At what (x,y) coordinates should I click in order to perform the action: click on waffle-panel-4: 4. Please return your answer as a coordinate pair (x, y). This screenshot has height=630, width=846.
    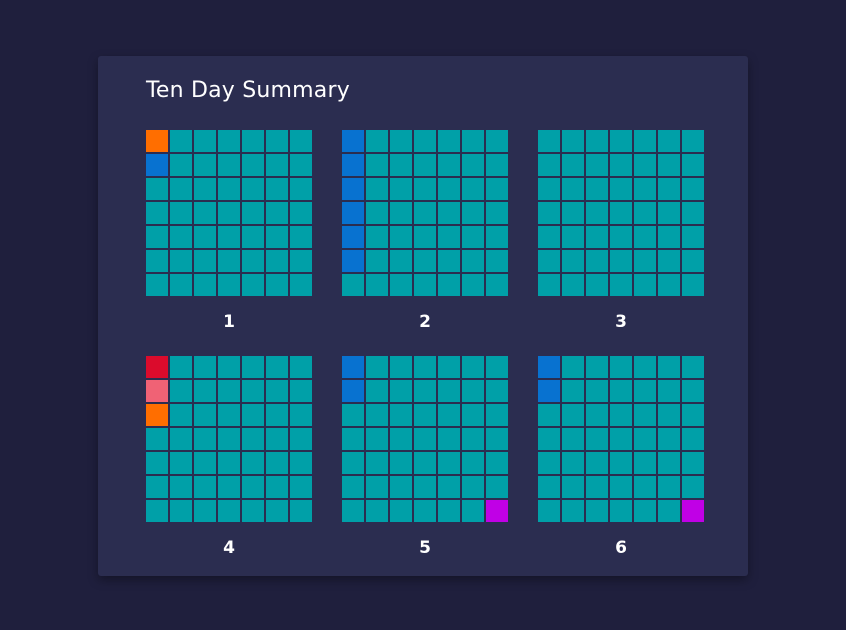
    Looking at the image, I should click on (230, 460).